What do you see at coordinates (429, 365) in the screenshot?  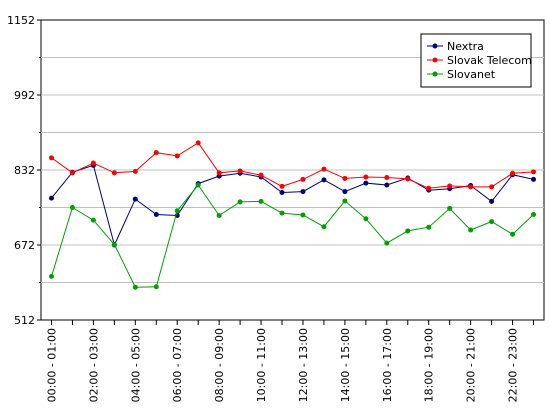 I see `x-tick-label: 18:00 - 19:00` at bounding box center [429, 365].